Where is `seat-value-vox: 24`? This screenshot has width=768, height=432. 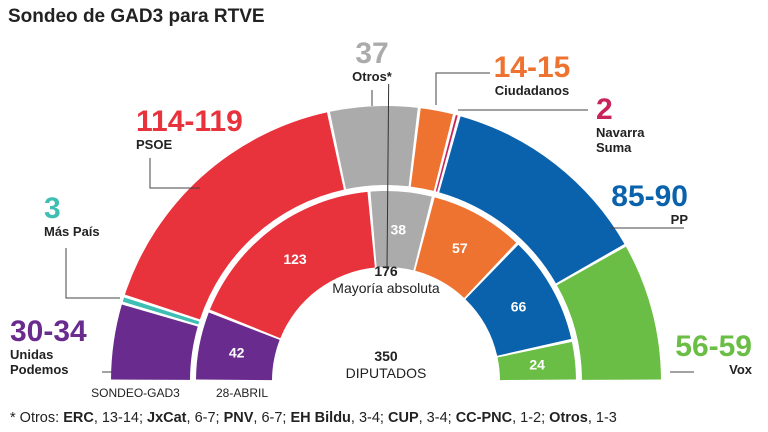
seat-value-vox: 24 is located at coordinates (537, 365).